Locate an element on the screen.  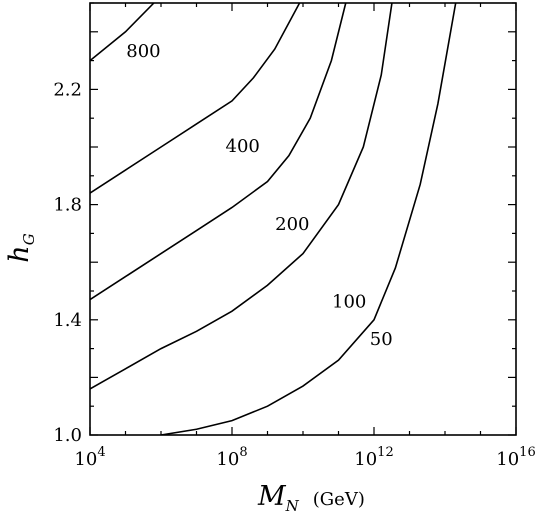
y-tick-label: 1.0 is located at coordinates (67, 435).